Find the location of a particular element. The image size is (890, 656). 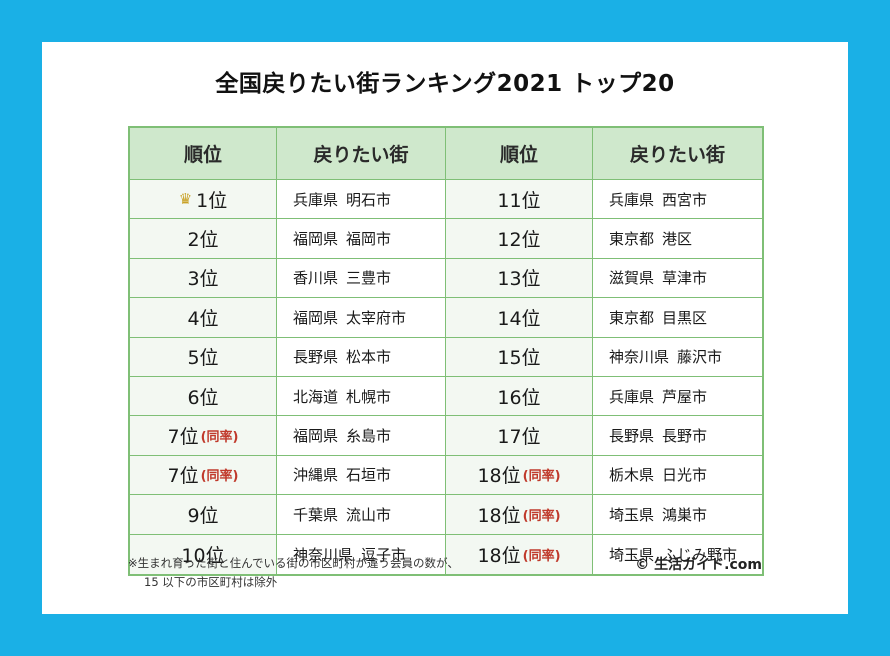

prefecture-name: 栃木県 is located at coordinates (631, 475).